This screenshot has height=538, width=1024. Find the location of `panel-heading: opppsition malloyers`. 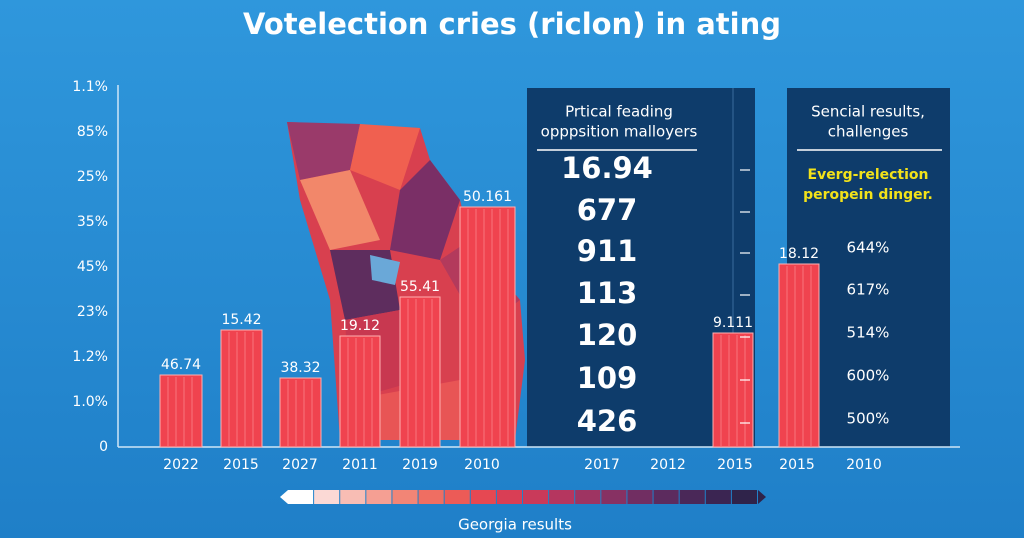

panel-heading: opppsition malloyers is located at coordinates (619, 132).